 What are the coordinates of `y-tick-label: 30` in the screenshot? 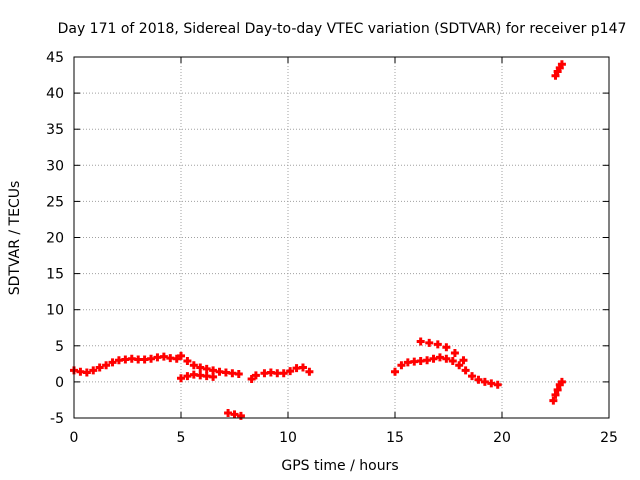 It's located at (55, 166).